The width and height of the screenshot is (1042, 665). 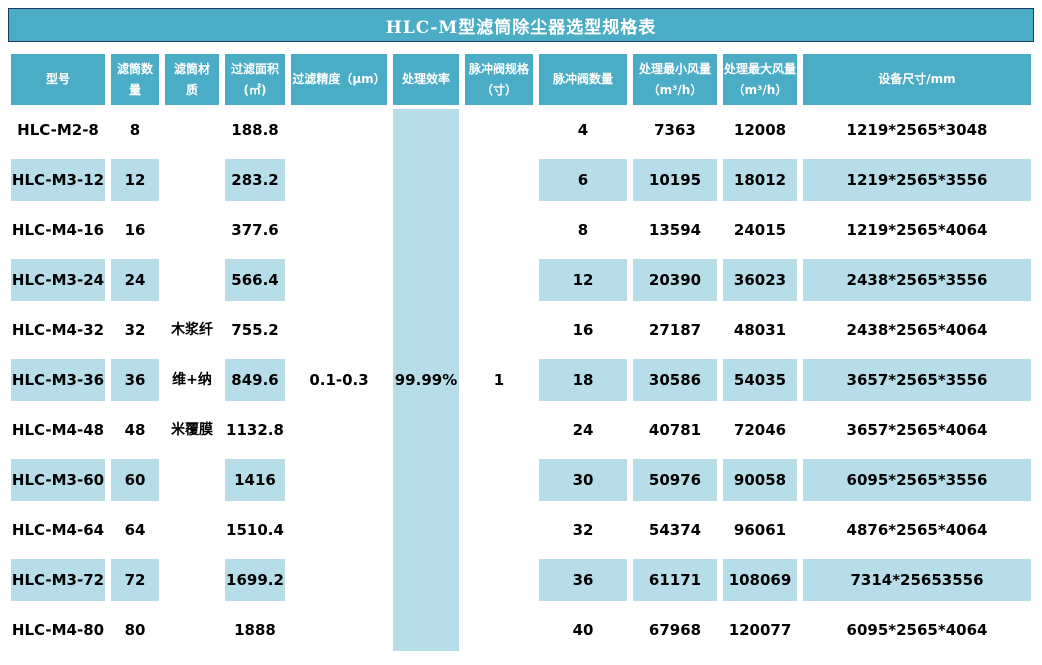 What do you see at coordinates (675, 430) in the screenshot?
I see `cell-min-airflow: 40781` at bounding box center [675, 430].